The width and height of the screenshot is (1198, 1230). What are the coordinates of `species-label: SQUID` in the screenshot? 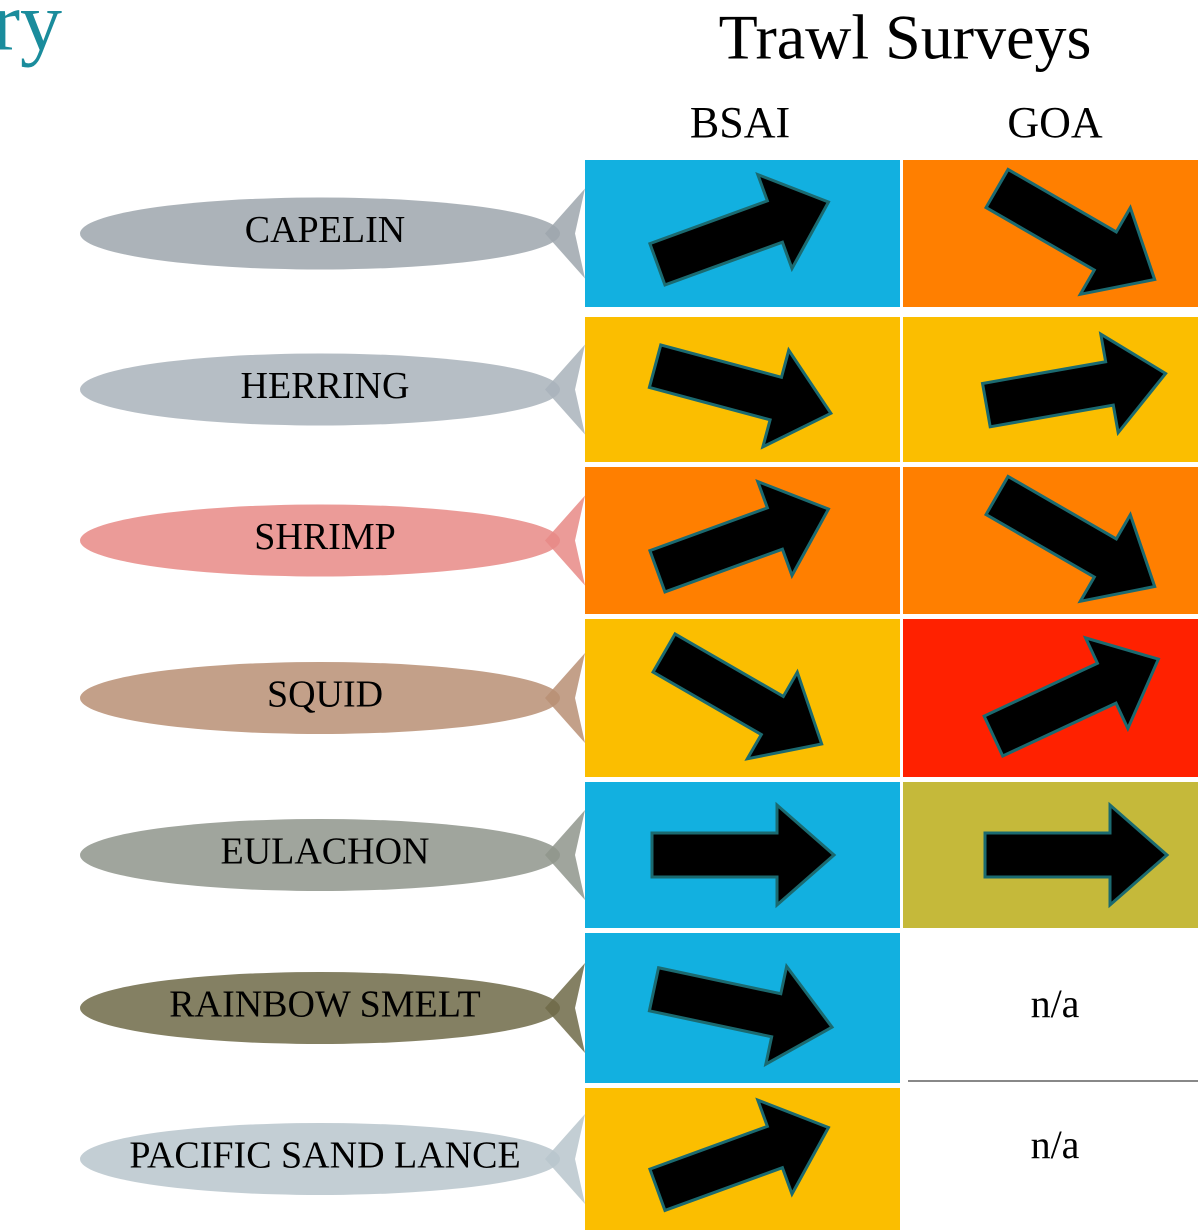 It's located at (325, 695).